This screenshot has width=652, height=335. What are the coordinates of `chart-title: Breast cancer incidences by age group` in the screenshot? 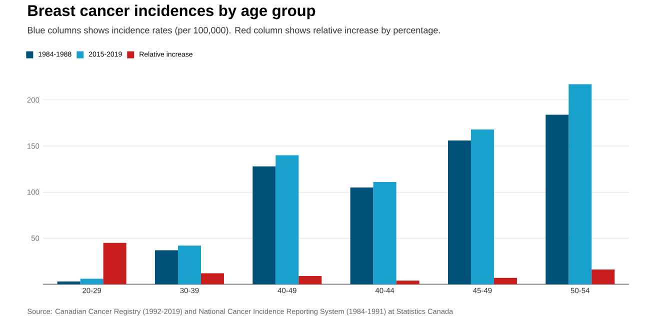 It's located at (172, 12).